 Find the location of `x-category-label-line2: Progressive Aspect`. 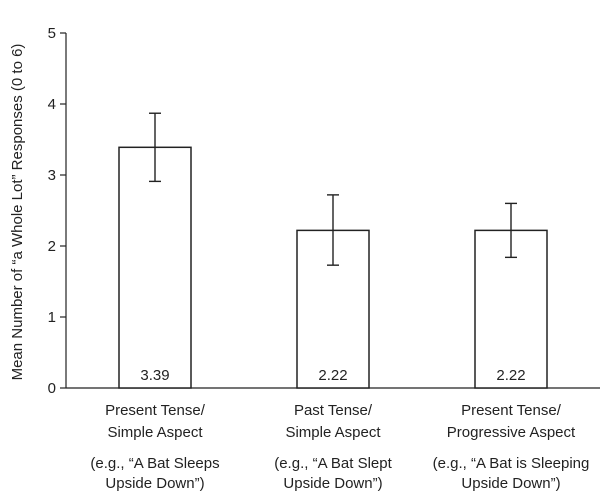

x-category-label-line2: Progressive Aspect is located at coordinates (511, 432).